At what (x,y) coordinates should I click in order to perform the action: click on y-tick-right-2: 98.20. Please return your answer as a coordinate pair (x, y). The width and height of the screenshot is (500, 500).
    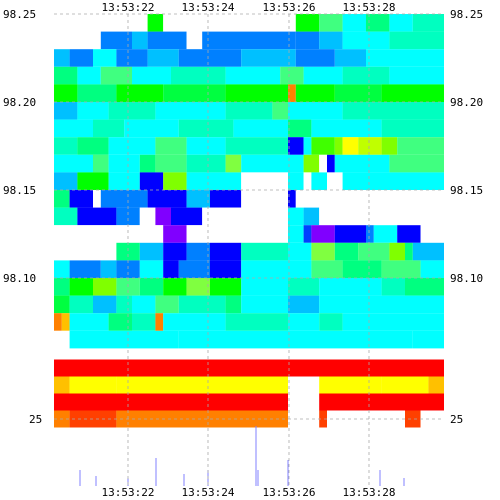
    Looking at the image, I should click on (466, 102).